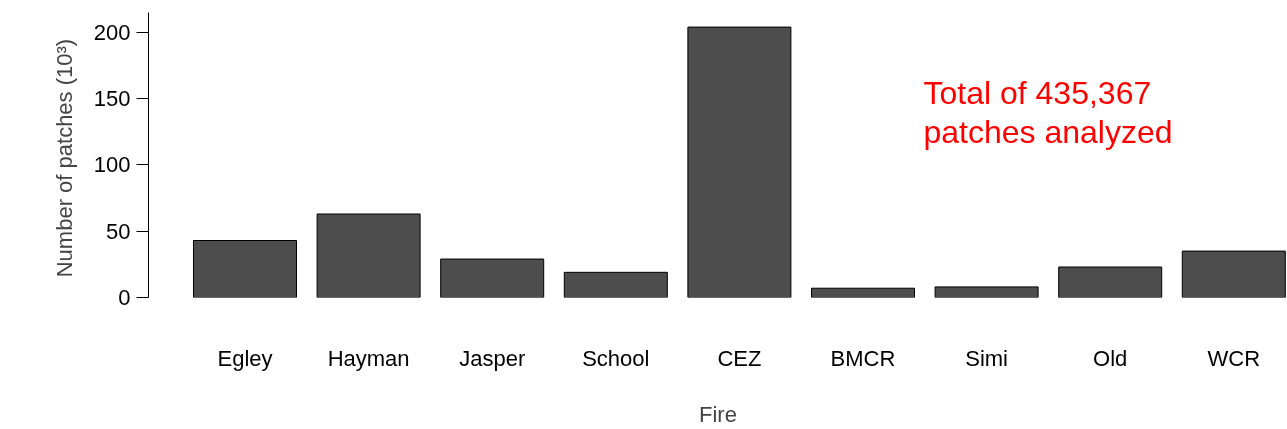 The width and height of the screenshot is (1287, 429). What do you see at coordinates (1234, 358) in the screenshot?
I see `x-tick-label: WCR` at bounding box center [1234, 358].